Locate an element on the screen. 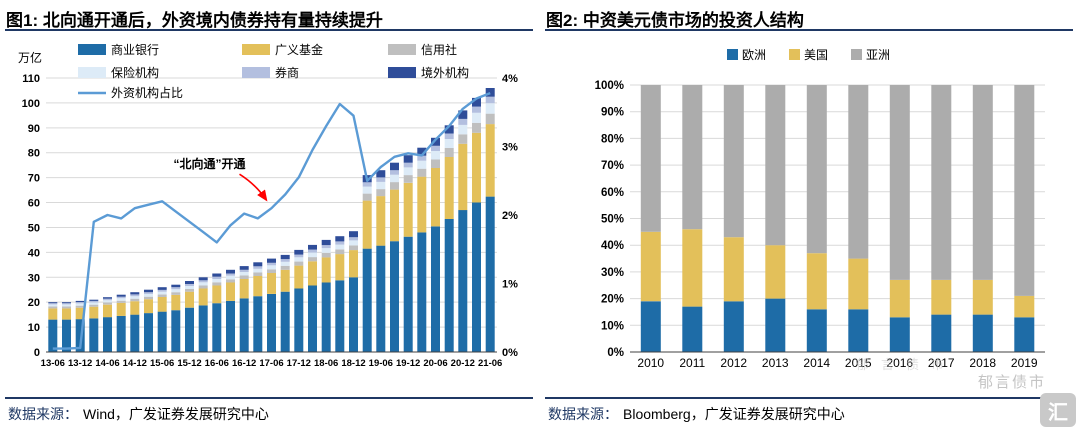  figure-1-title: 图1: 北向通开通后，外资境内债券持有量持续提升 is located at coordinates (194, 20).